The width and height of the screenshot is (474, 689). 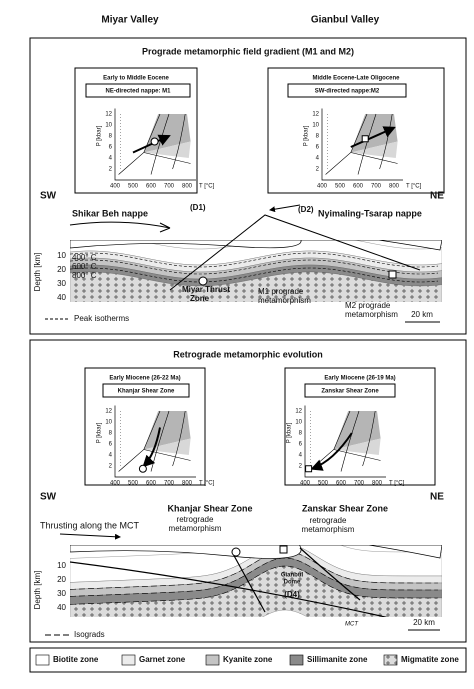 I want to click on m2-label: metamorphism, so click(x=371, y=314).